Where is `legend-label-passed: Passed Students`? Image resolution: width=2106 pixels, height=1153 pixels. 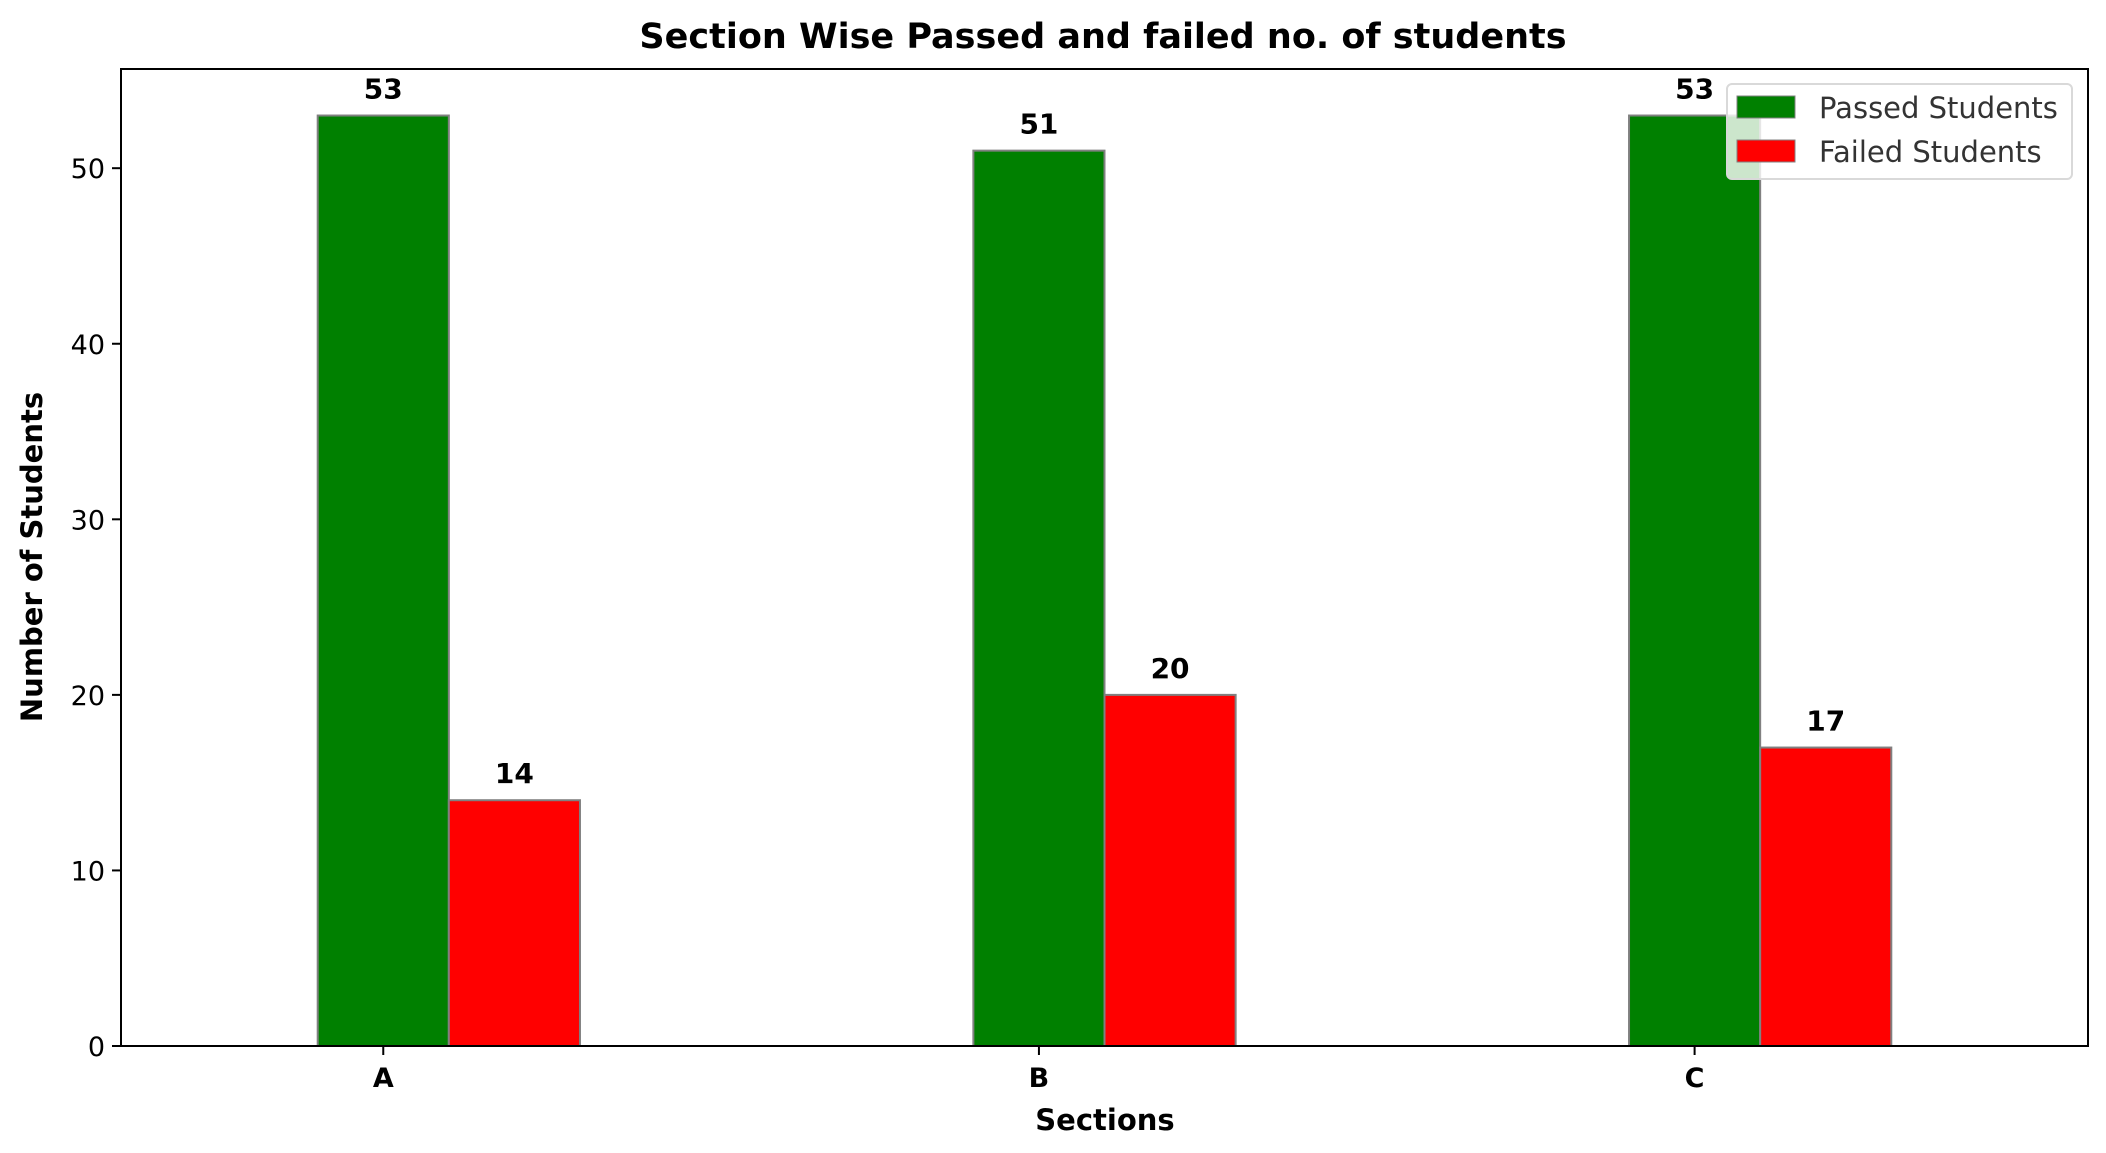
legend-label-passed: Passed Students is located at coordinates (1938, 108).